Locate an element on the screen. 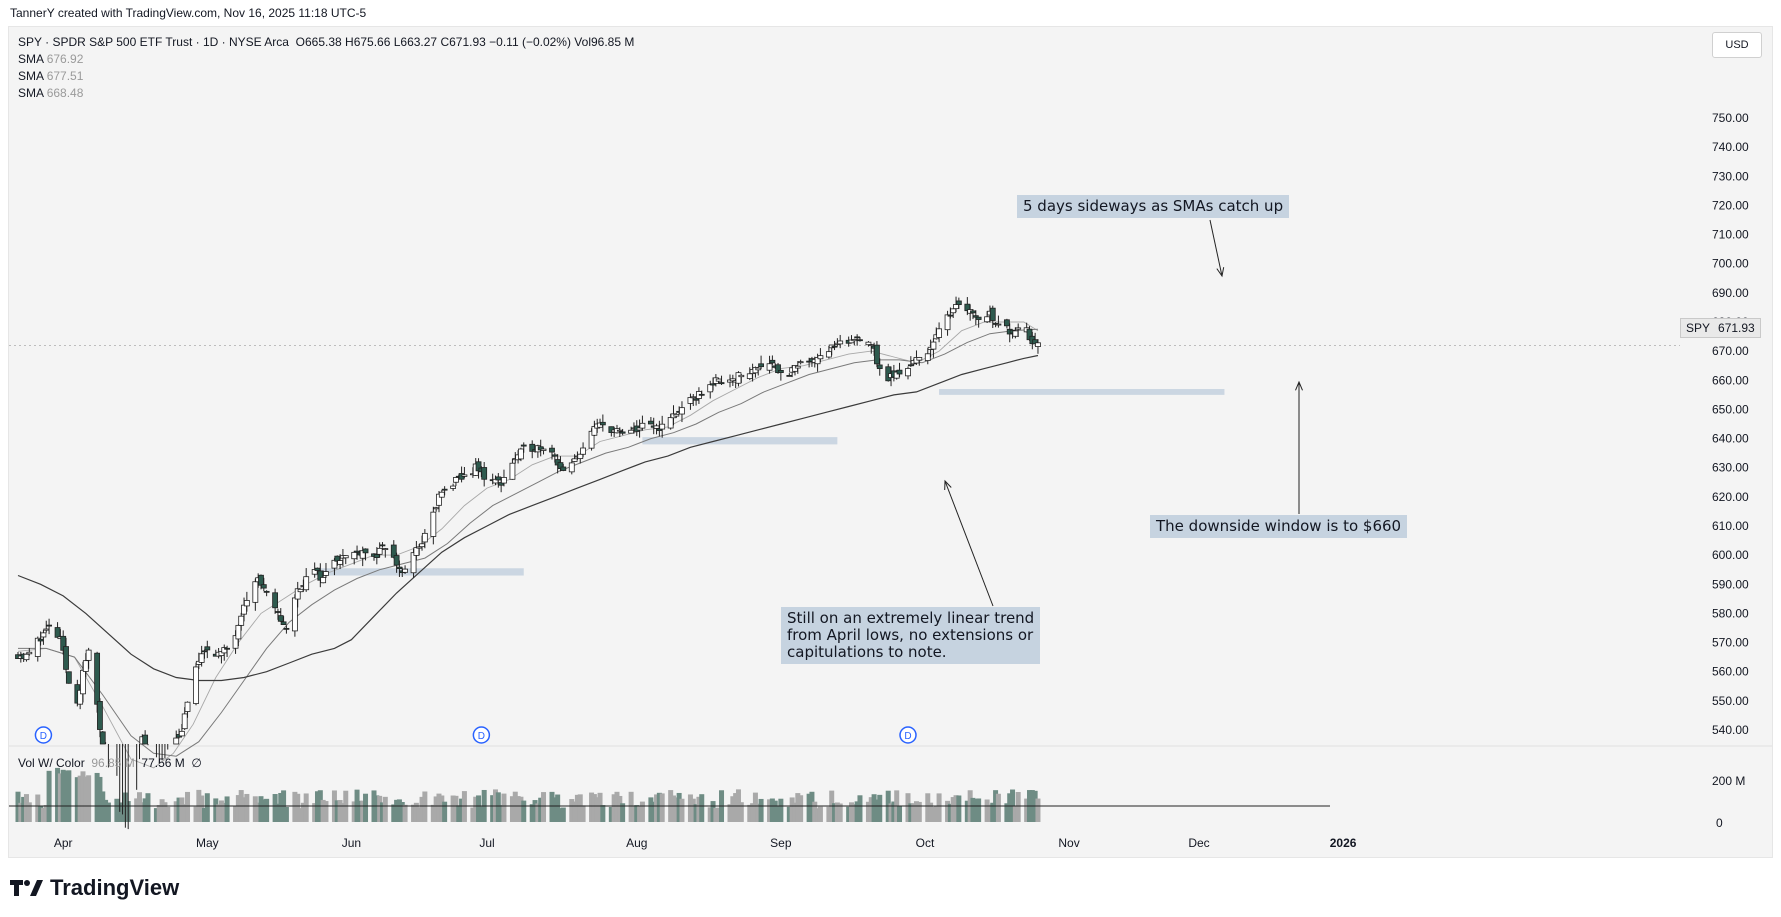 The width and height of the screenshot is (1781, 917). sma-legend-2: SMA 677.51 is located at coordinates (326, 76).